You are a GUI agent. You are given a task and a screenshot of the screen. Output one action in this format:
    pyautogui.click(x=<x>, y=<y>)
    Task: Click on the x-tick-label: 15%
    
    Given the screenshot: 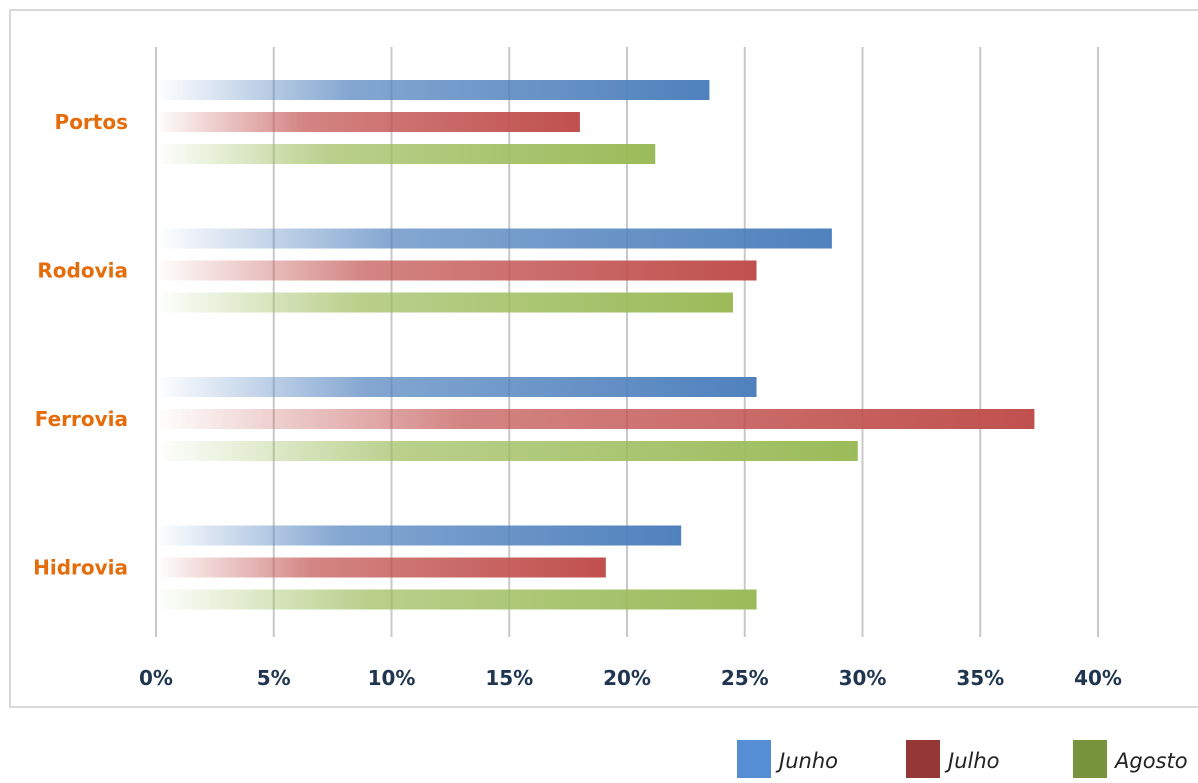 What is the action you would take?
    pyautogui.click(x=509, y=678)
    